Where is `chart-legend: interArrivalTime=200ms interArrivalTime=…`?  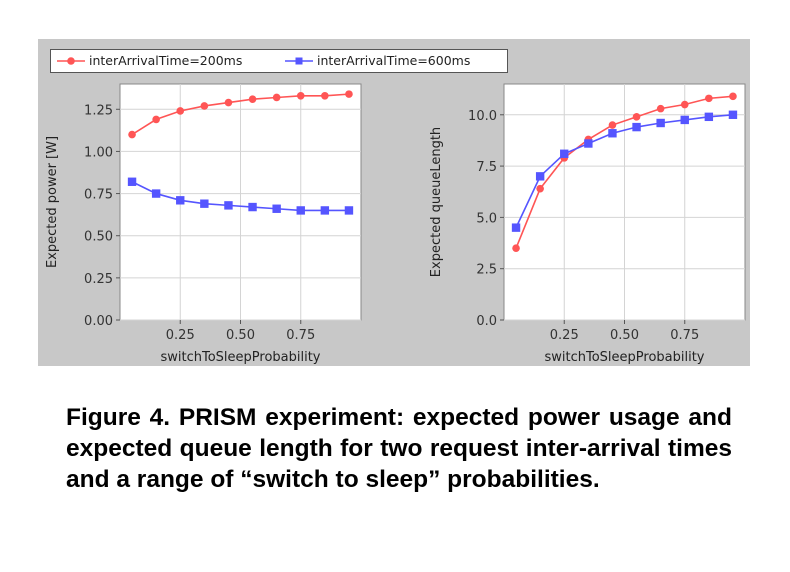
chart-legend: interArrivalTime=200ms interArrivalTime=… is located at coordinates (279, 61).